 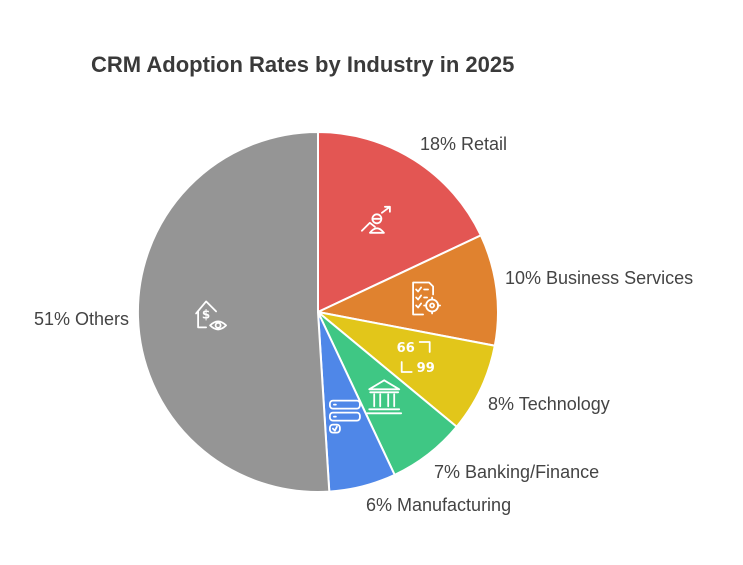 What do you see at coordinates (406, 370) in the screenshot?
I see `pie-slice-technology` at bounding box center [406, 370].